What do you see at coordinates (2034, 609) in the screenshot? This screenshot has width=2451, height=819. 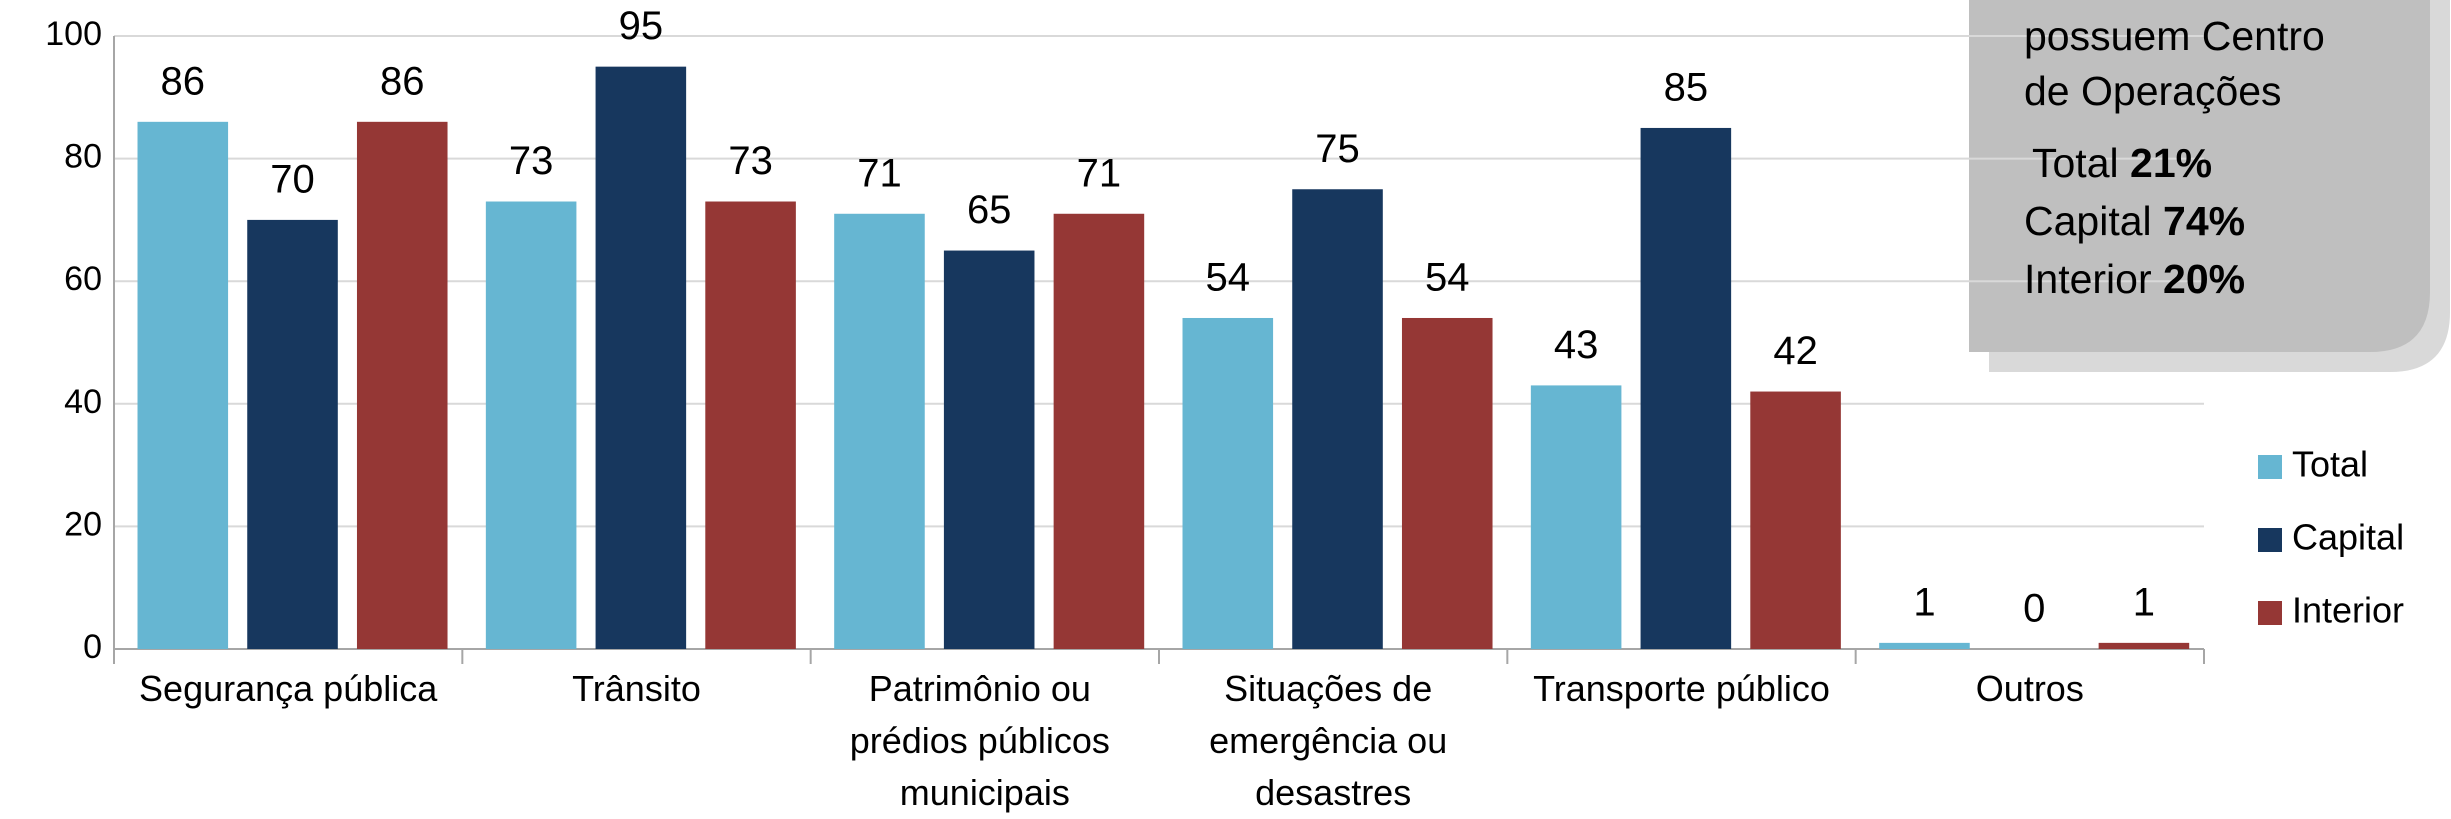 I see `data-label: 0` at bounding box center [2034, 609].